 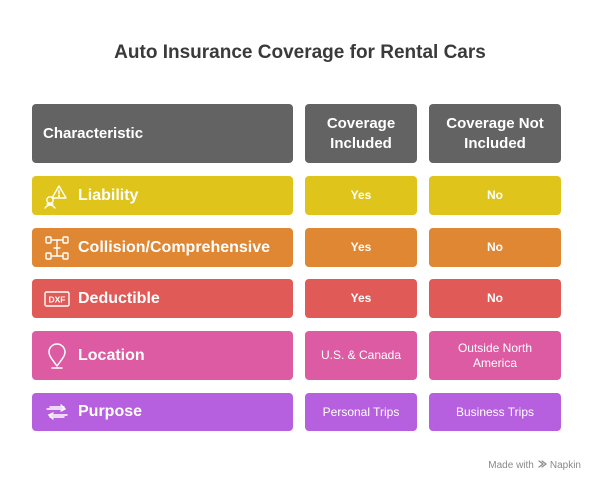 I want to click on car-parts-icon, so click(x=57, y=248).